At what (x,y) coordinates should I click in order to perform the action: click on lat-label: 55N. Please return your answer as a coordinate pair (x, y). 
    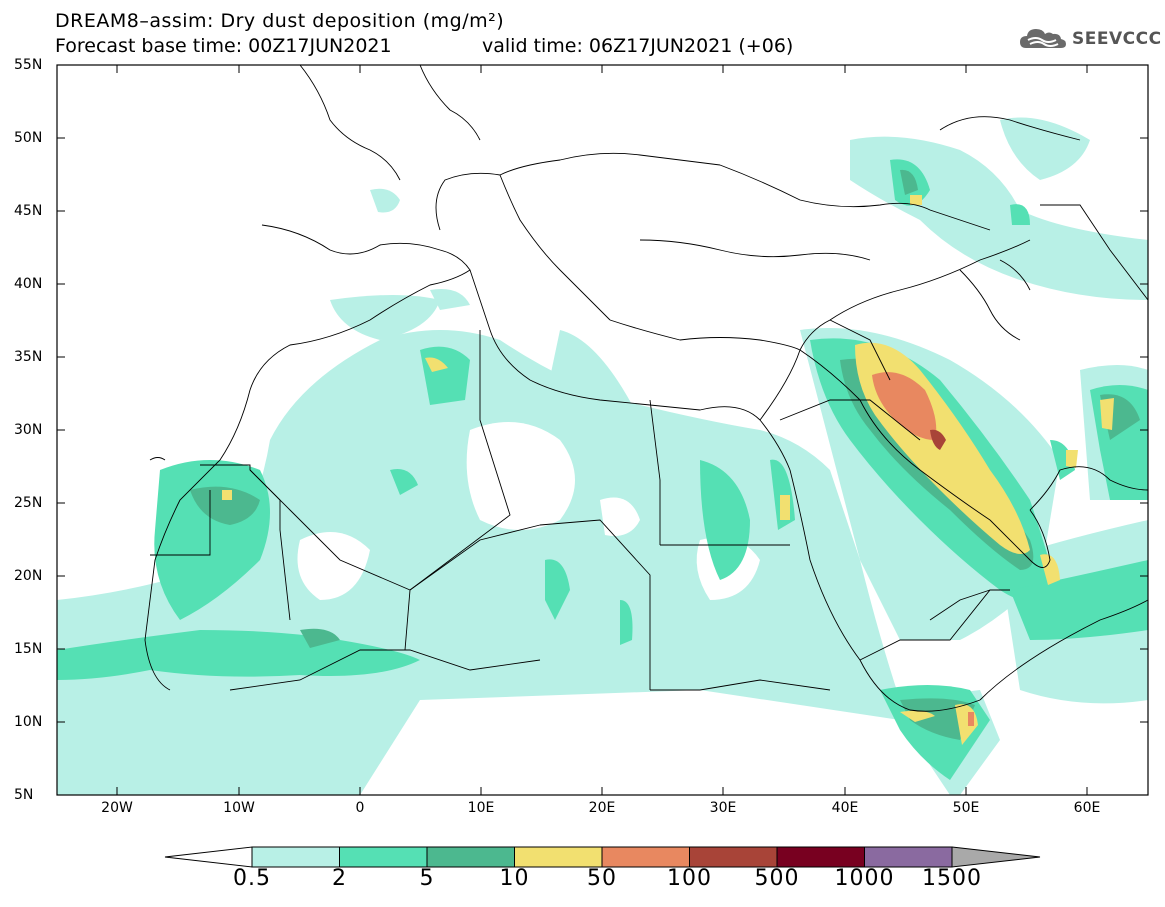
    Looking at the image, I should click on (28, 65).